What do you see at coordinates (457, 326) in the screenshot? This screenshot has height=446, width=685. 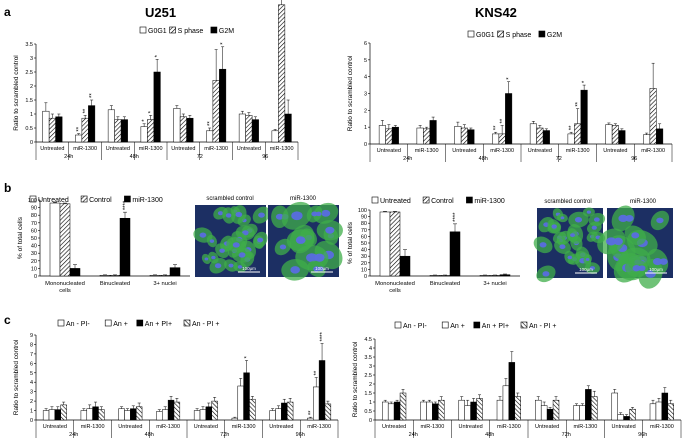 I see `legend-label: An +` at bounding box center [457, 326].